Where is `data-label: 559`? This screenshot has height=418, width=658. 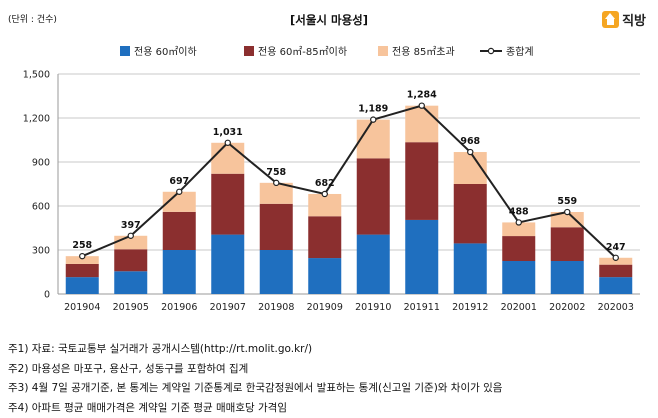
data-label: 559 is located at coordinates (567, 201).